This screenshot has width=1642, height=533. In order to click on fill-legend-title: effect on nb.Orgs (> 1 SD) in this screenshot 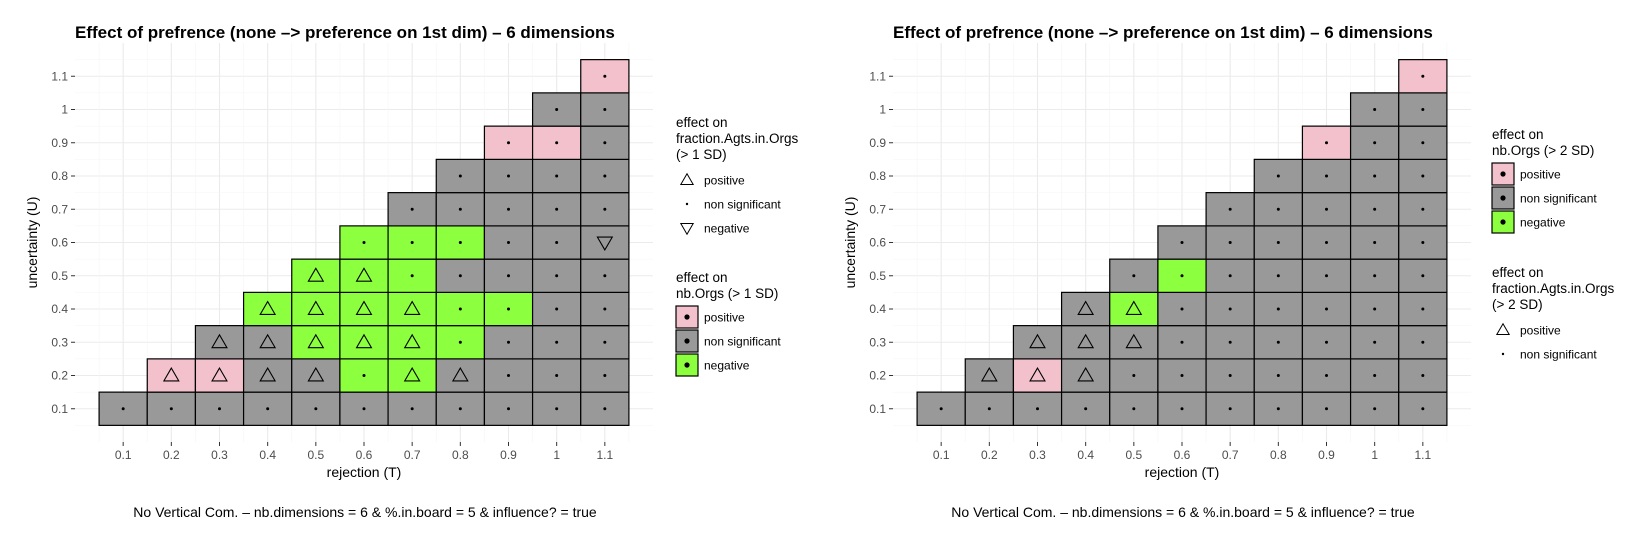, I will do `click(727, 285)`.